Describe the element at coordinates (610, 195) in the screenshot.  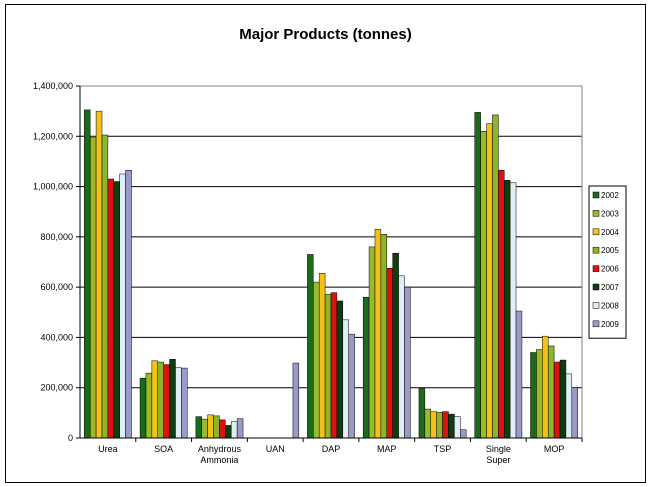
I see `legend-label: 2002` at that location.